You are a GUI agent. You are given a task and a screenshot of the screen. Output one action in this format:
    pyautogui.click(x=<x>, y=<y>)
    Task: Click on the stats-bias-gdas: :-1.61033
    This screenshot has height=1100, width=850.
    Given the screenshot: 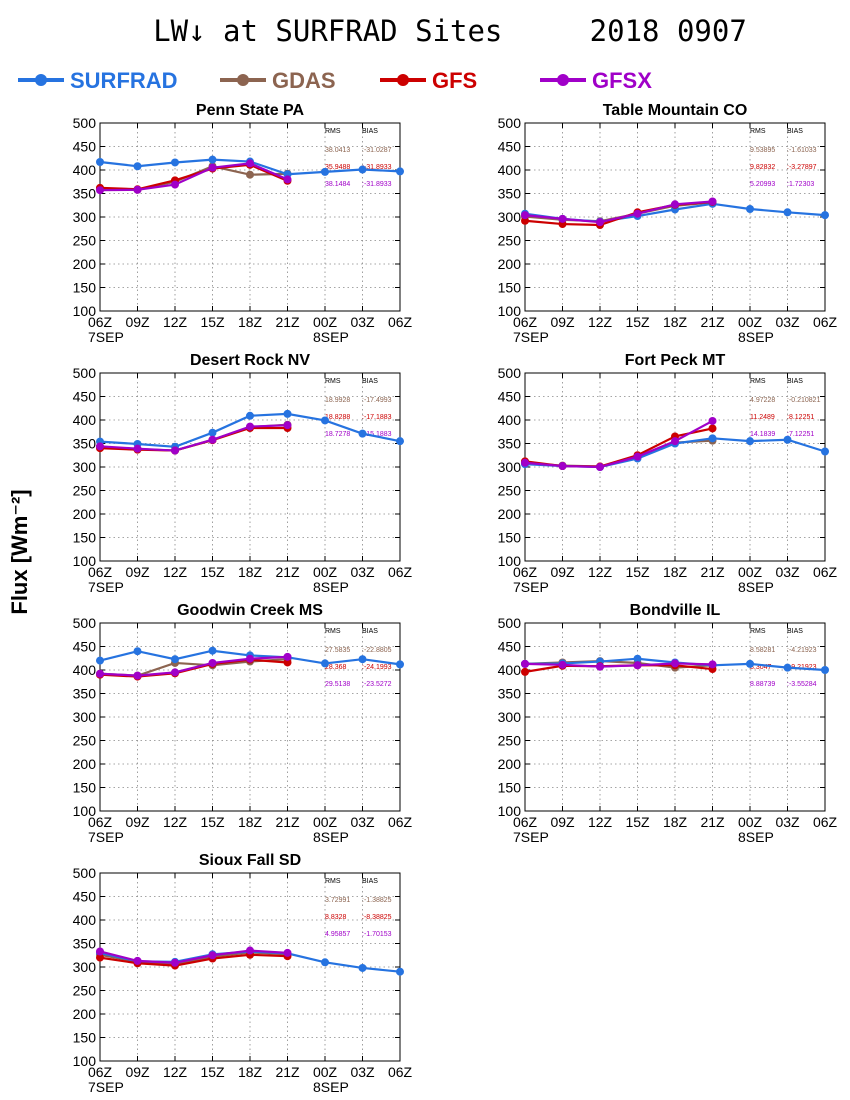 What is the action you would take?
    pyautogui.click(x=802, y=150)
    